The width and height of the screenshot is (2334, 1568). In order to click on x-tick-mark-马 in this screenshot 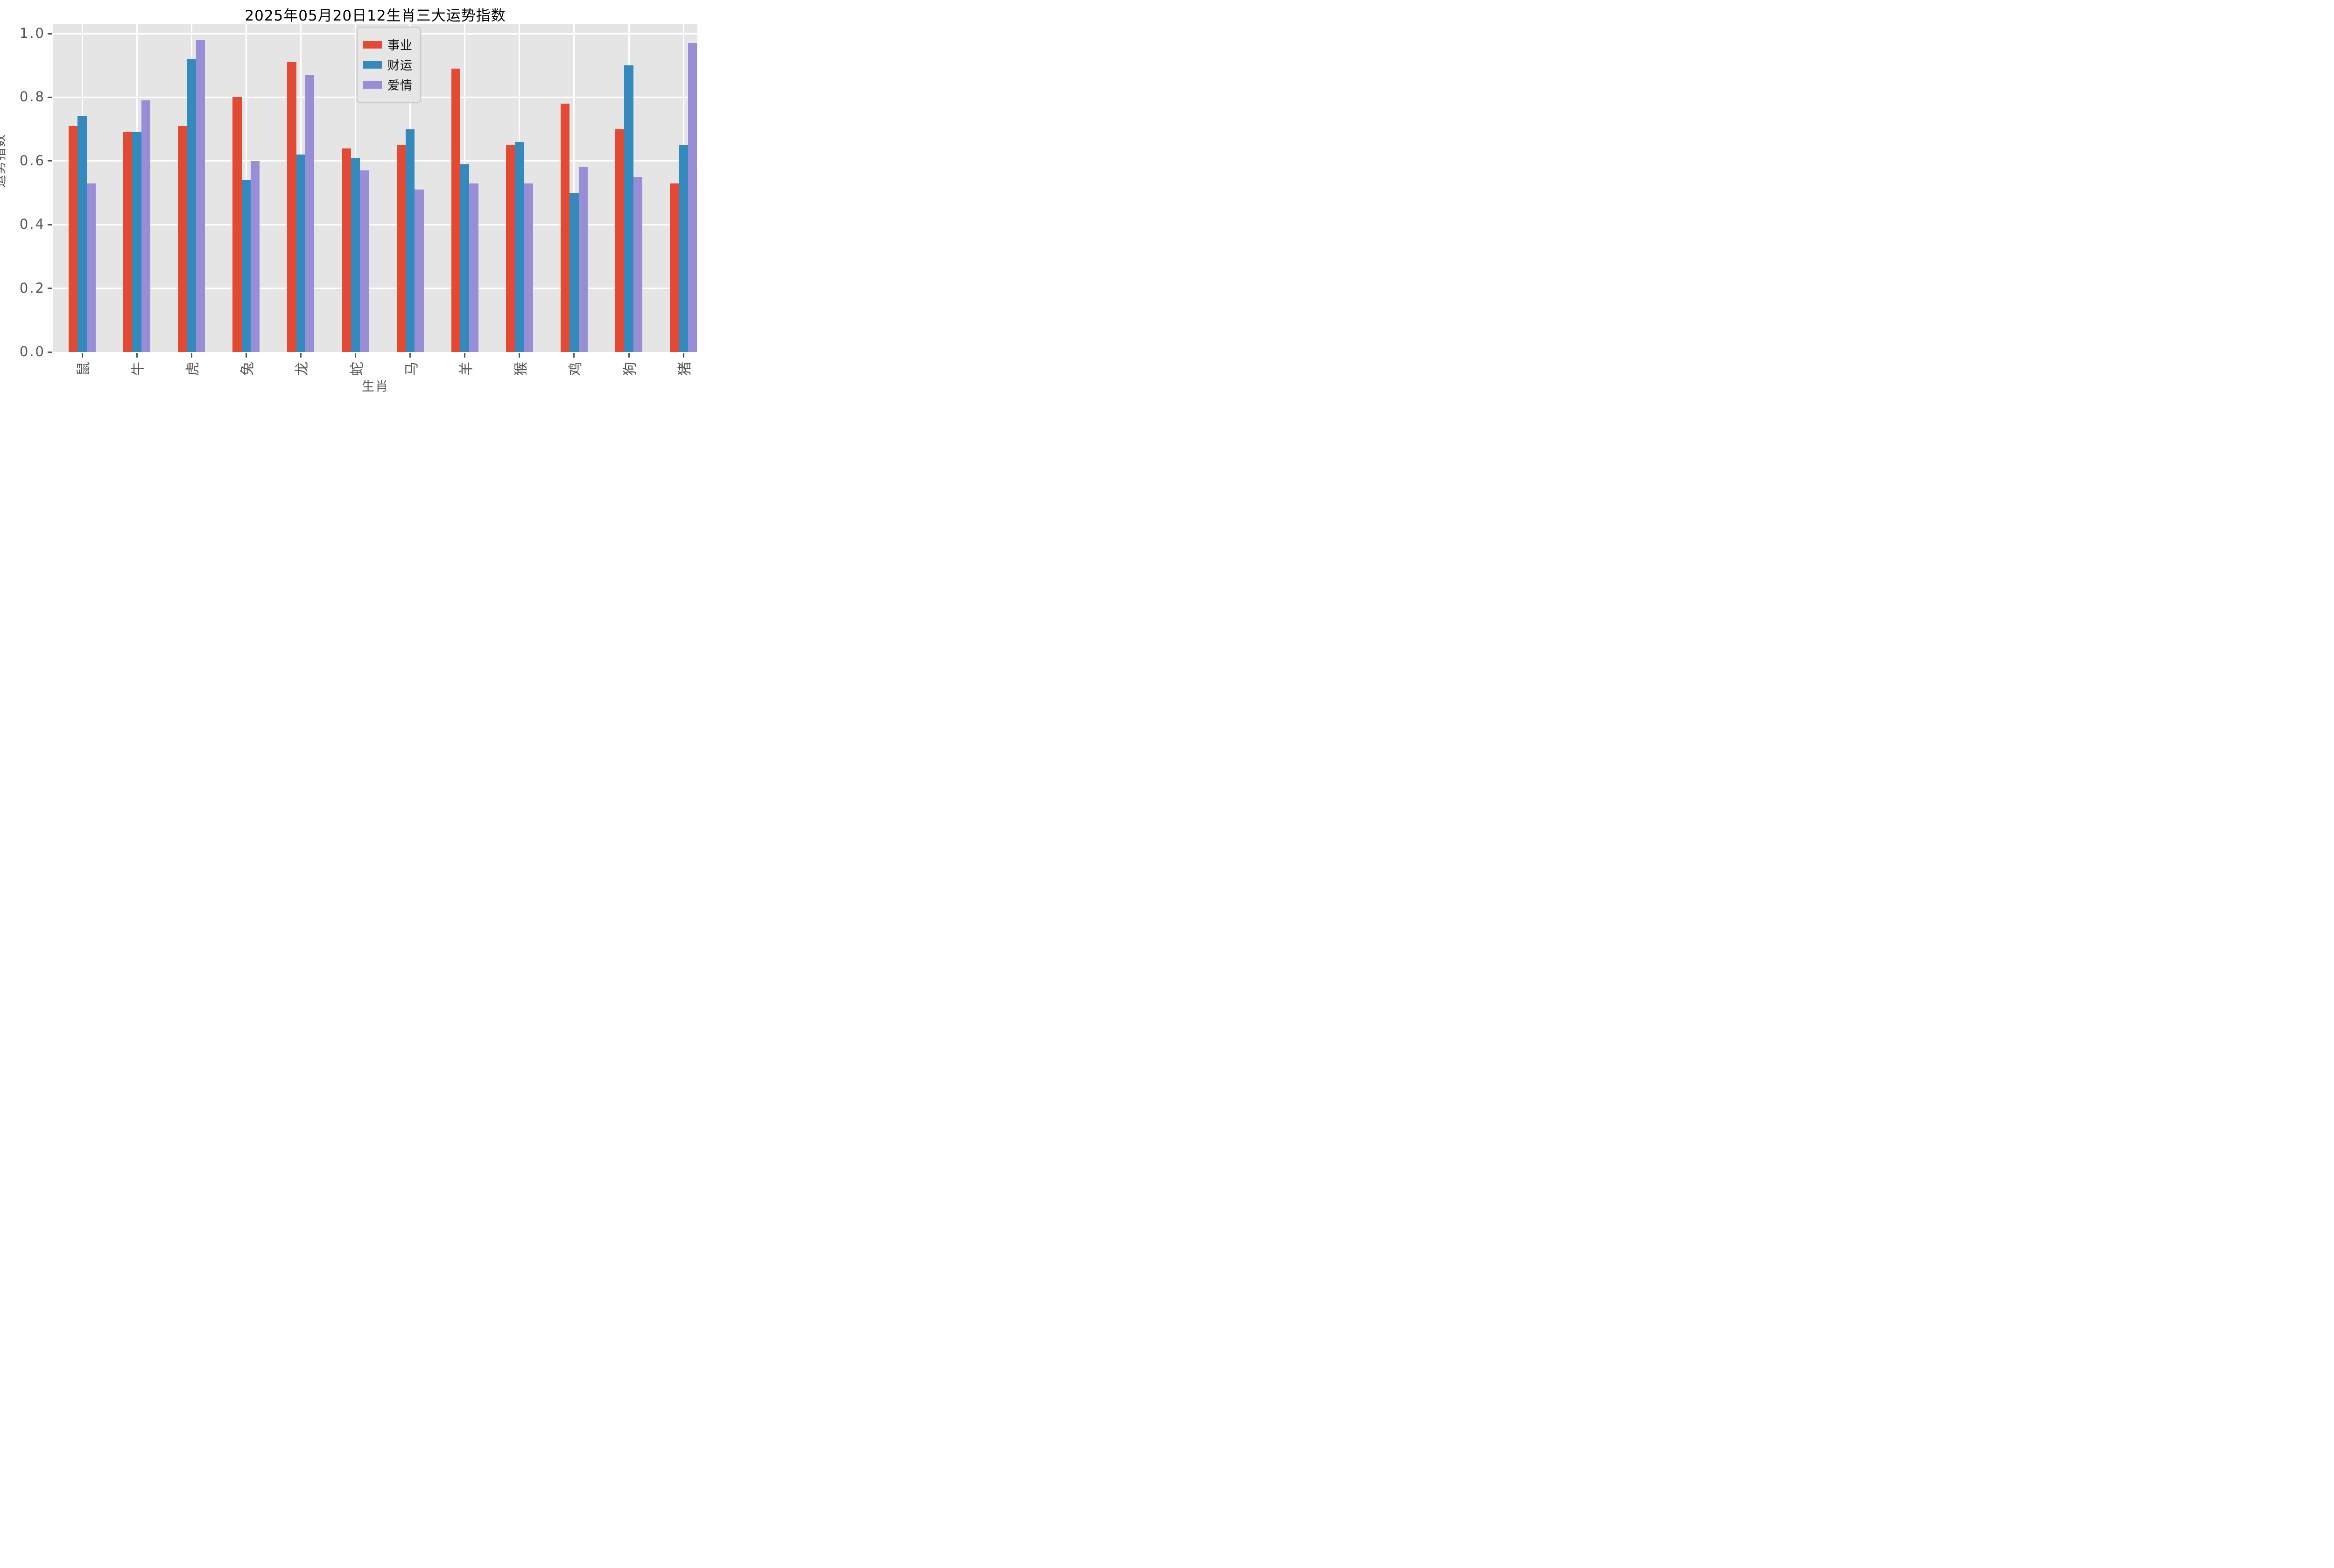, I will do `click(410, 355)`.